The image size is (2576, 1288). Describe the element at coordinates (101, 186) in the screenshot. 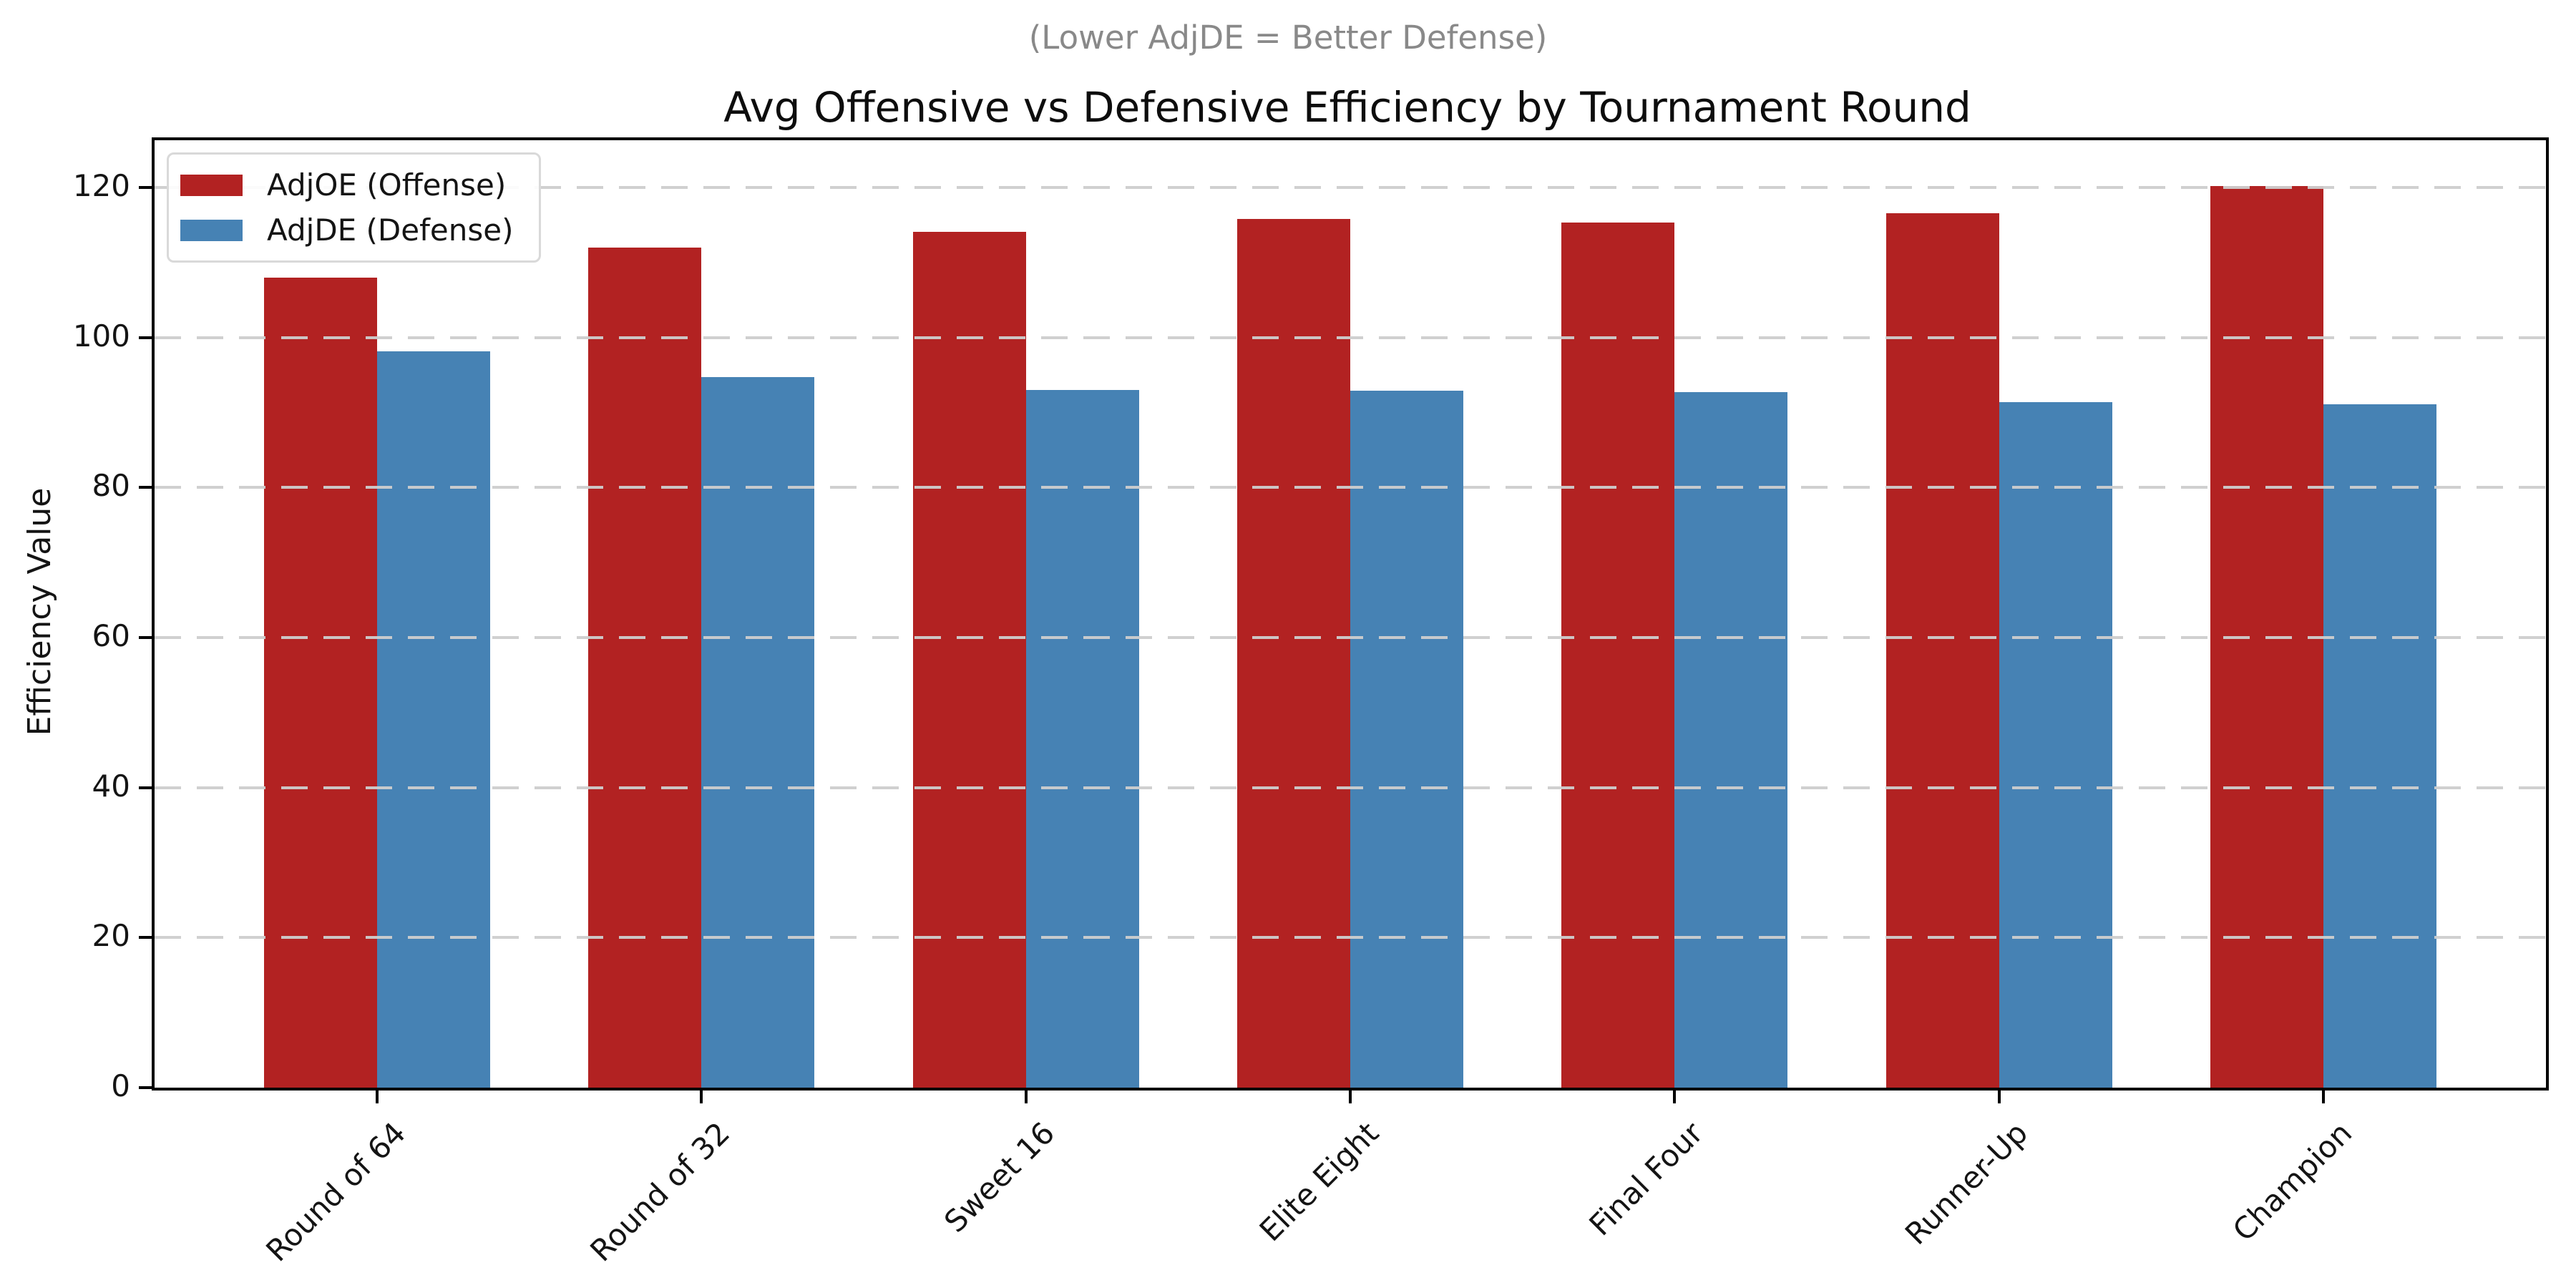

I see `y-tick-label-120: 120` at that location.